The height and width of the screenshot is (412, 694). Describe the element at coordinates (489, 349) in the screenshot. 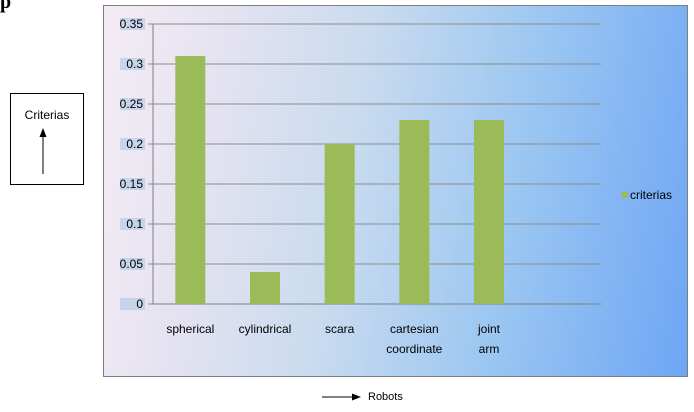

I see `x-tick-label: arm` at that location.